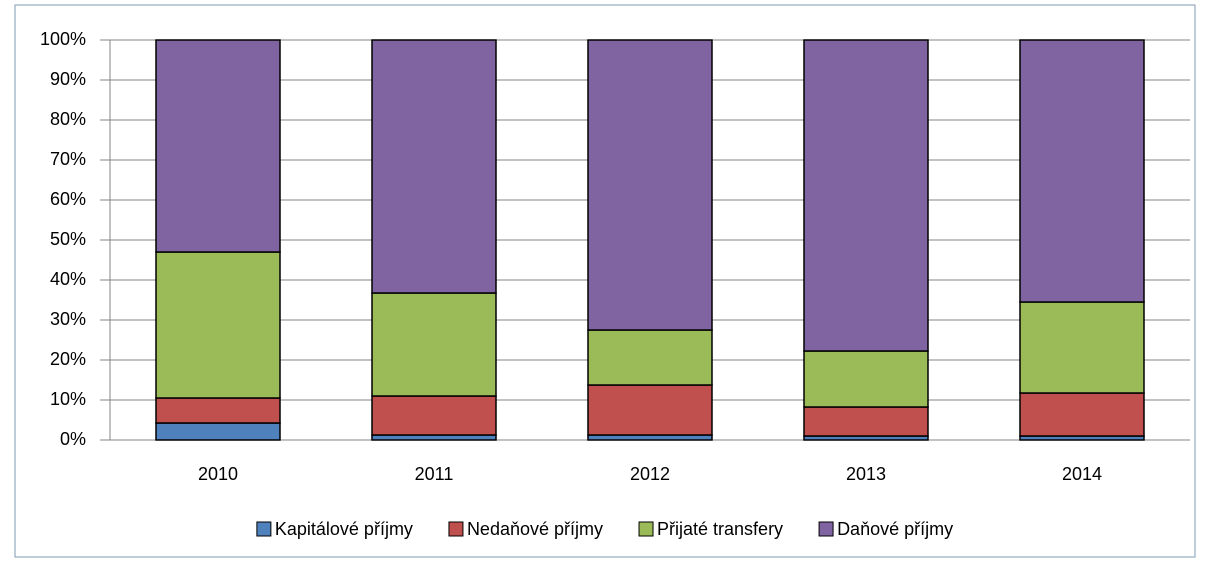 Image resolution: width=1210 pixels, height=562 pixels. What do you see at coordinates (68, 319) in the screenshot?
I see `y-tick-label: 30%` at bounding box center [68, 319].